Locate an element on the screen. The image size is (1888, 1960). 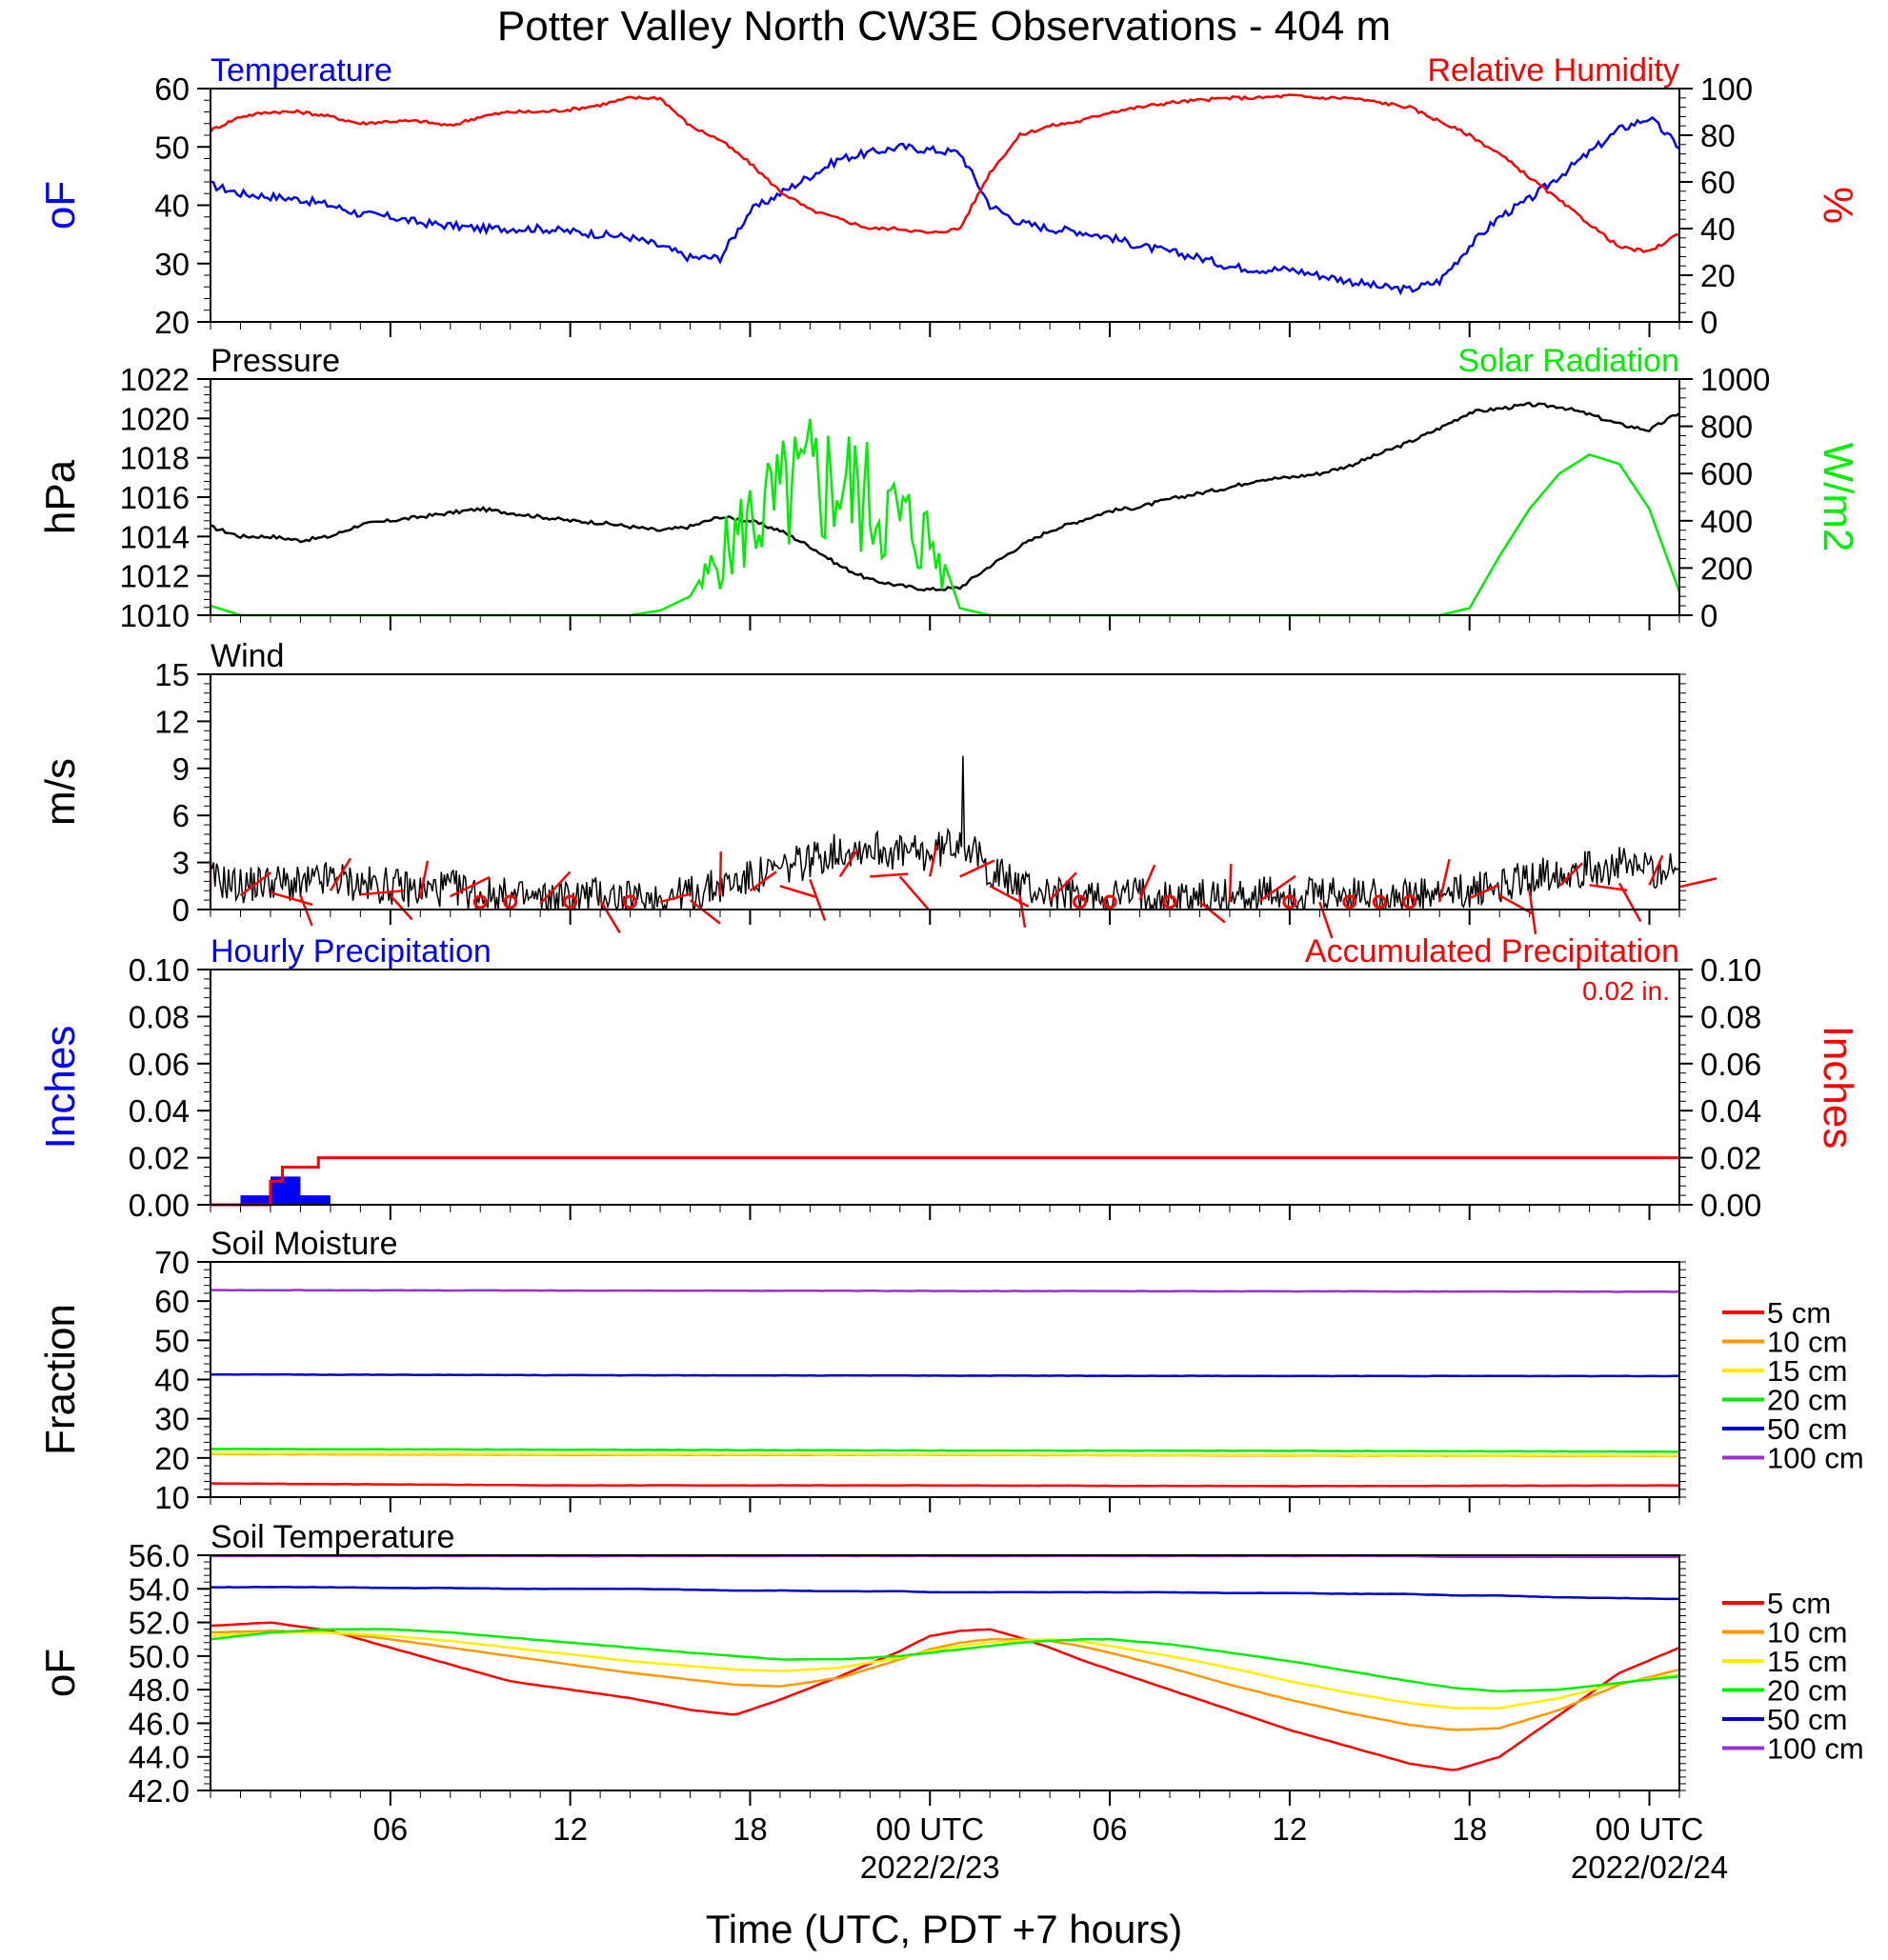
y2-tick-label: 200 is located at coordinates (1726, 568).